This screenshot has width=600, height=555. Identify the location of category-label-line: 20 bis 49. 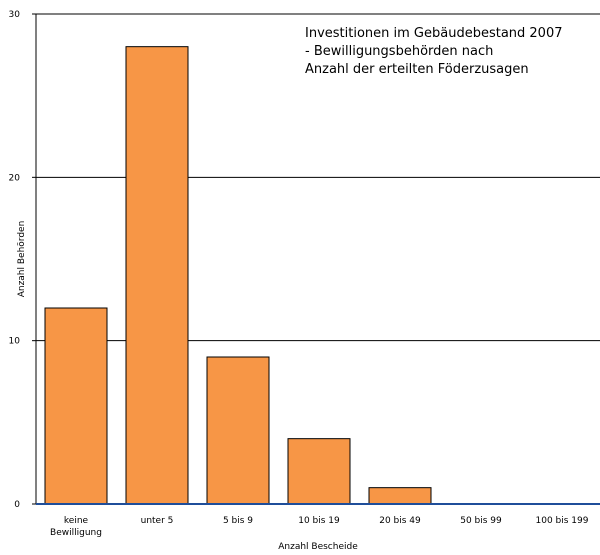
(400, 521).